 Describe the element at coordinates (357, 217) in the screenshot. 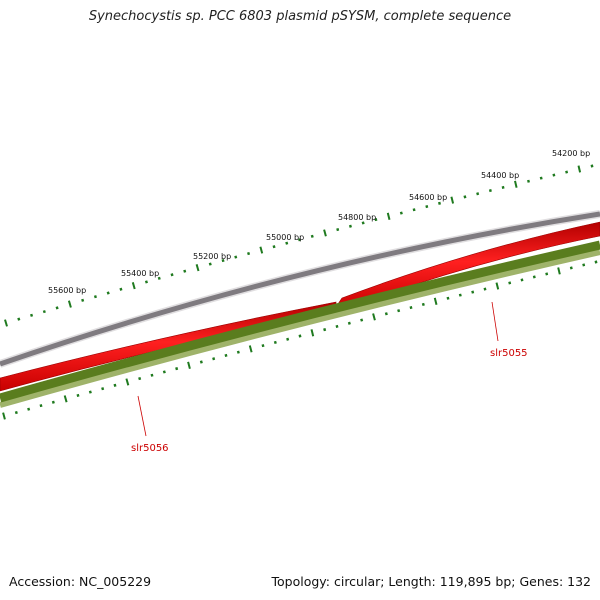

I see `scale-label: 54800 bp` at that location.